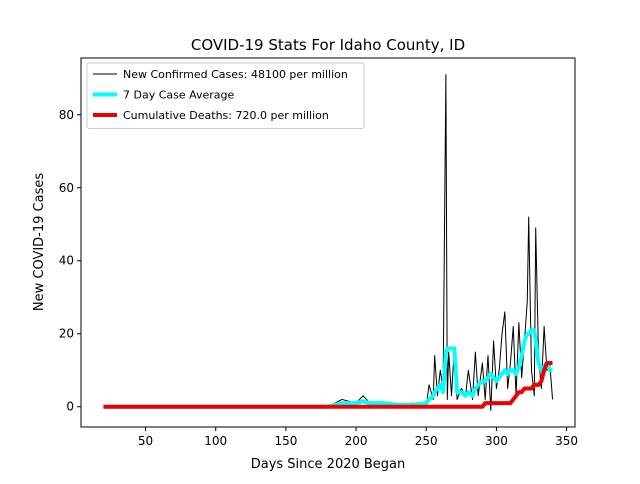  I want to click on legend-label: New Confirmed Cases: 48100 per million, so click(235, 74).